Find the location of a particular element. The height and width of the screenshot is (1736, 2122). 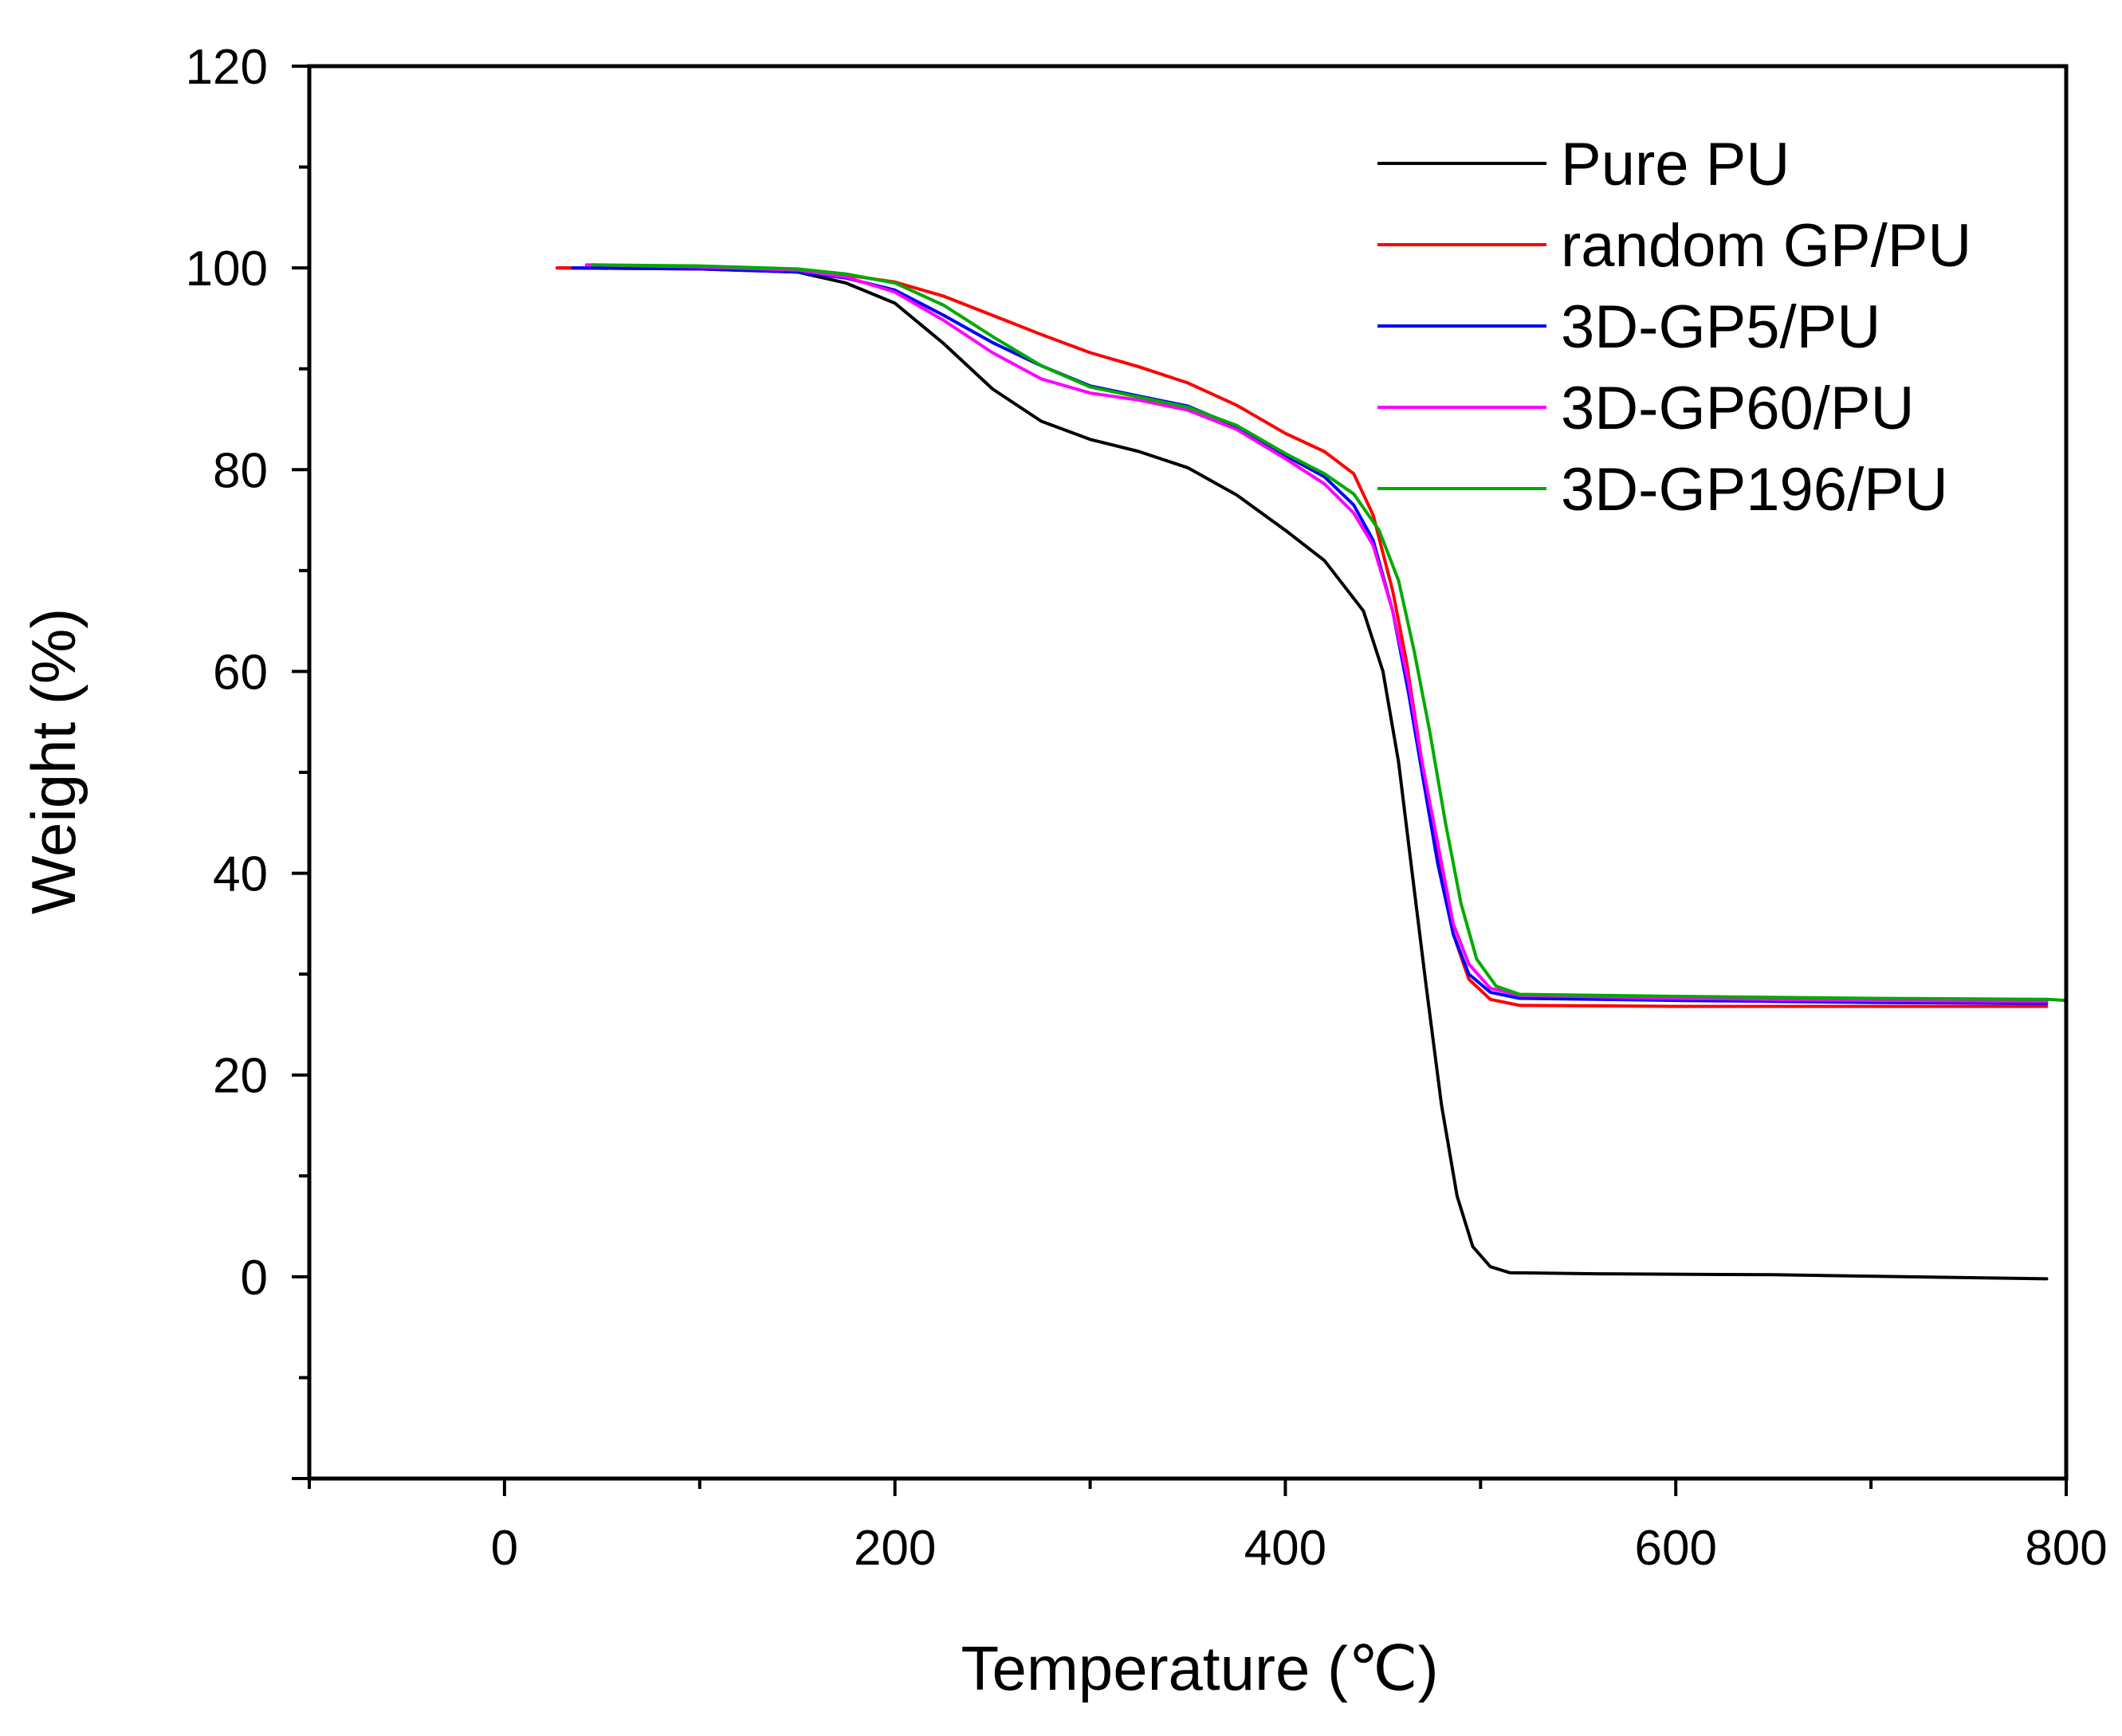

x-tick-label: 800 is located at coordinates (2066, 1548).